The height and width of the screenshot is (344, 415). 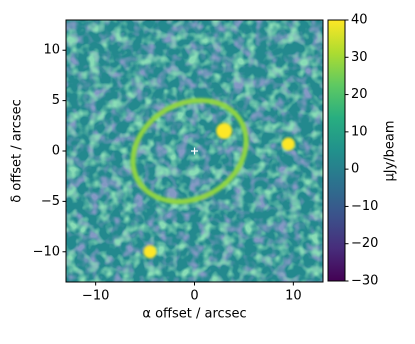 What do you see at coordinates (364, 281) in the screenshot?
I see `colorbar-tick-label: −30` at bounding box center [364, 281].